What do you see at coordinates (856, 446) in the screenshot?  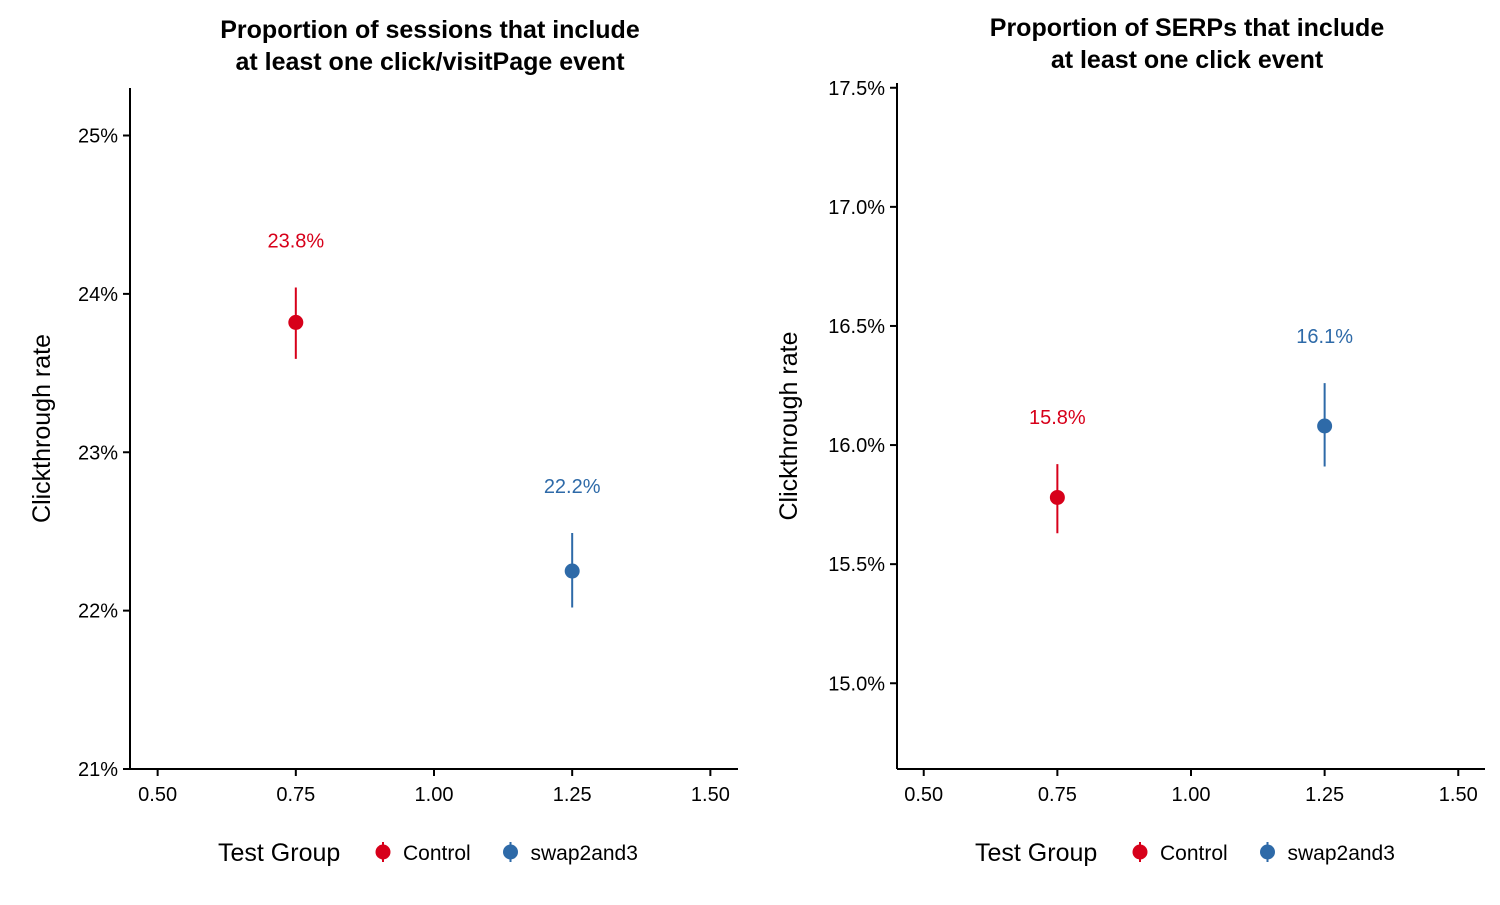 I see `y-tick-label: 16.0%` at bounding box center [856, 446].